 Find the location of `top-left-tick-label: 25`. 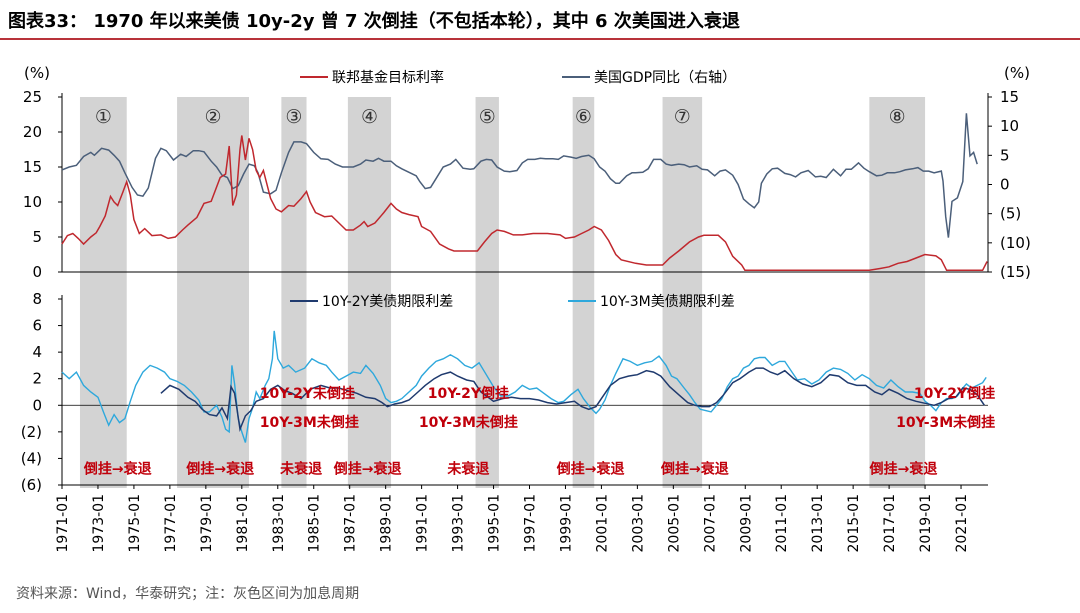

top-left-tick-label: 25 is located at coordinates (32, 97).